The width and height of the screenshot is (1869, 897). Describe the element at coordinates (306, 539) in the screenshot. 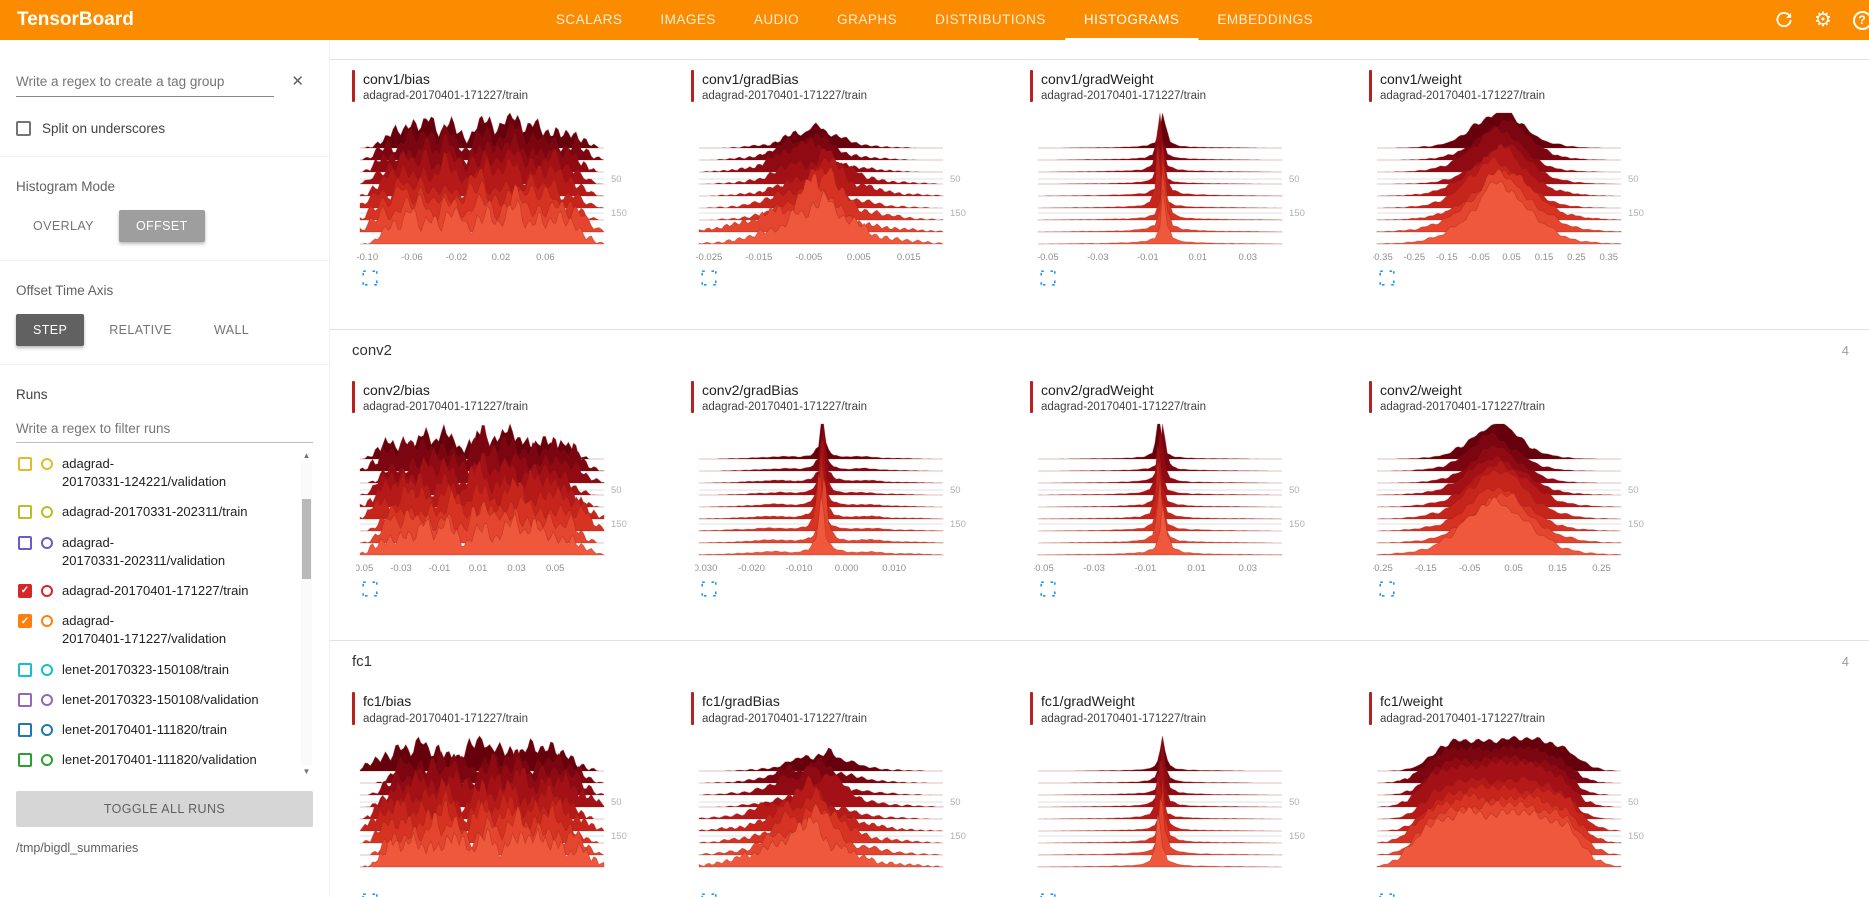

I see `scrollbar-thumb` at that location.